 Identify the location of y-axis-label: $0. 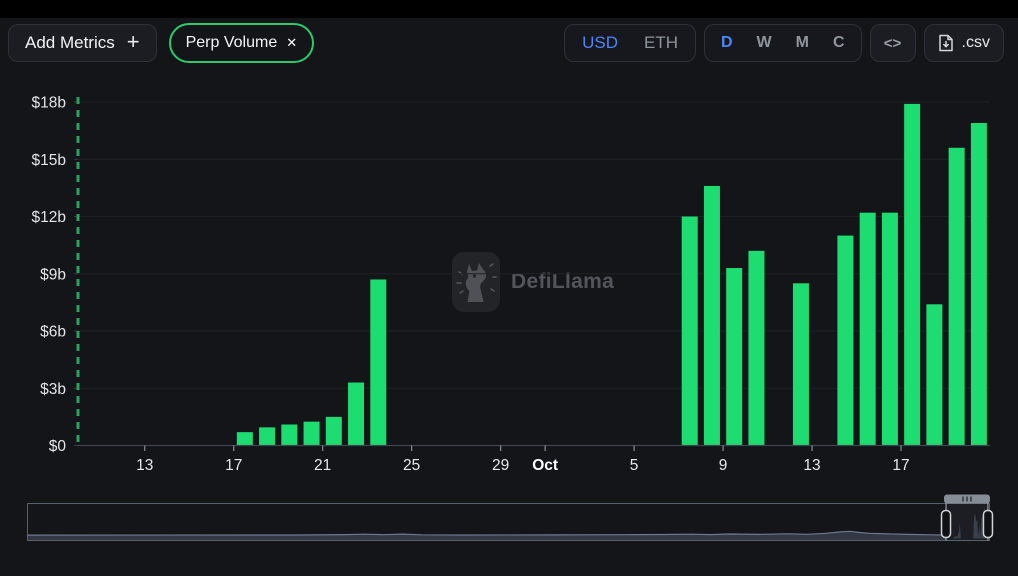
(58, 446).